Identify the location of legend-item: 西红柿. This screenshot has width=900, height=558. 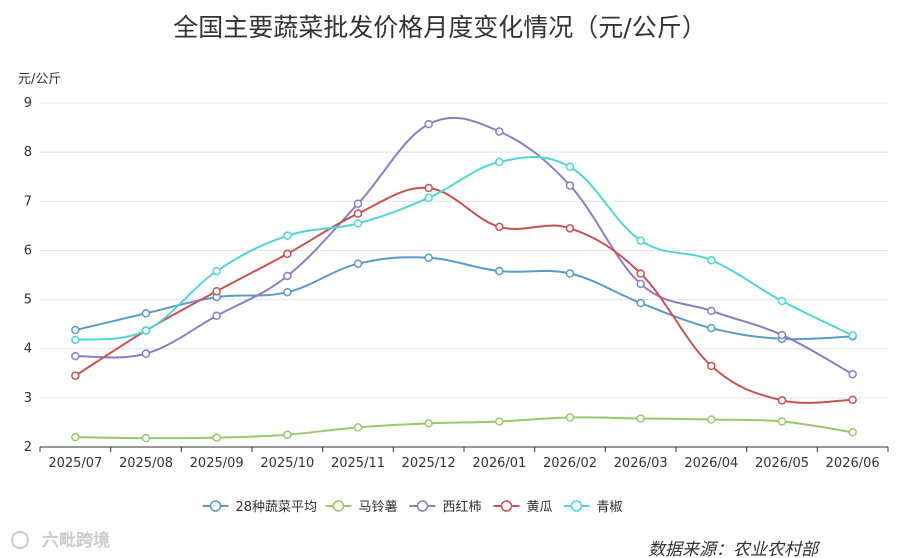
(445, 507).